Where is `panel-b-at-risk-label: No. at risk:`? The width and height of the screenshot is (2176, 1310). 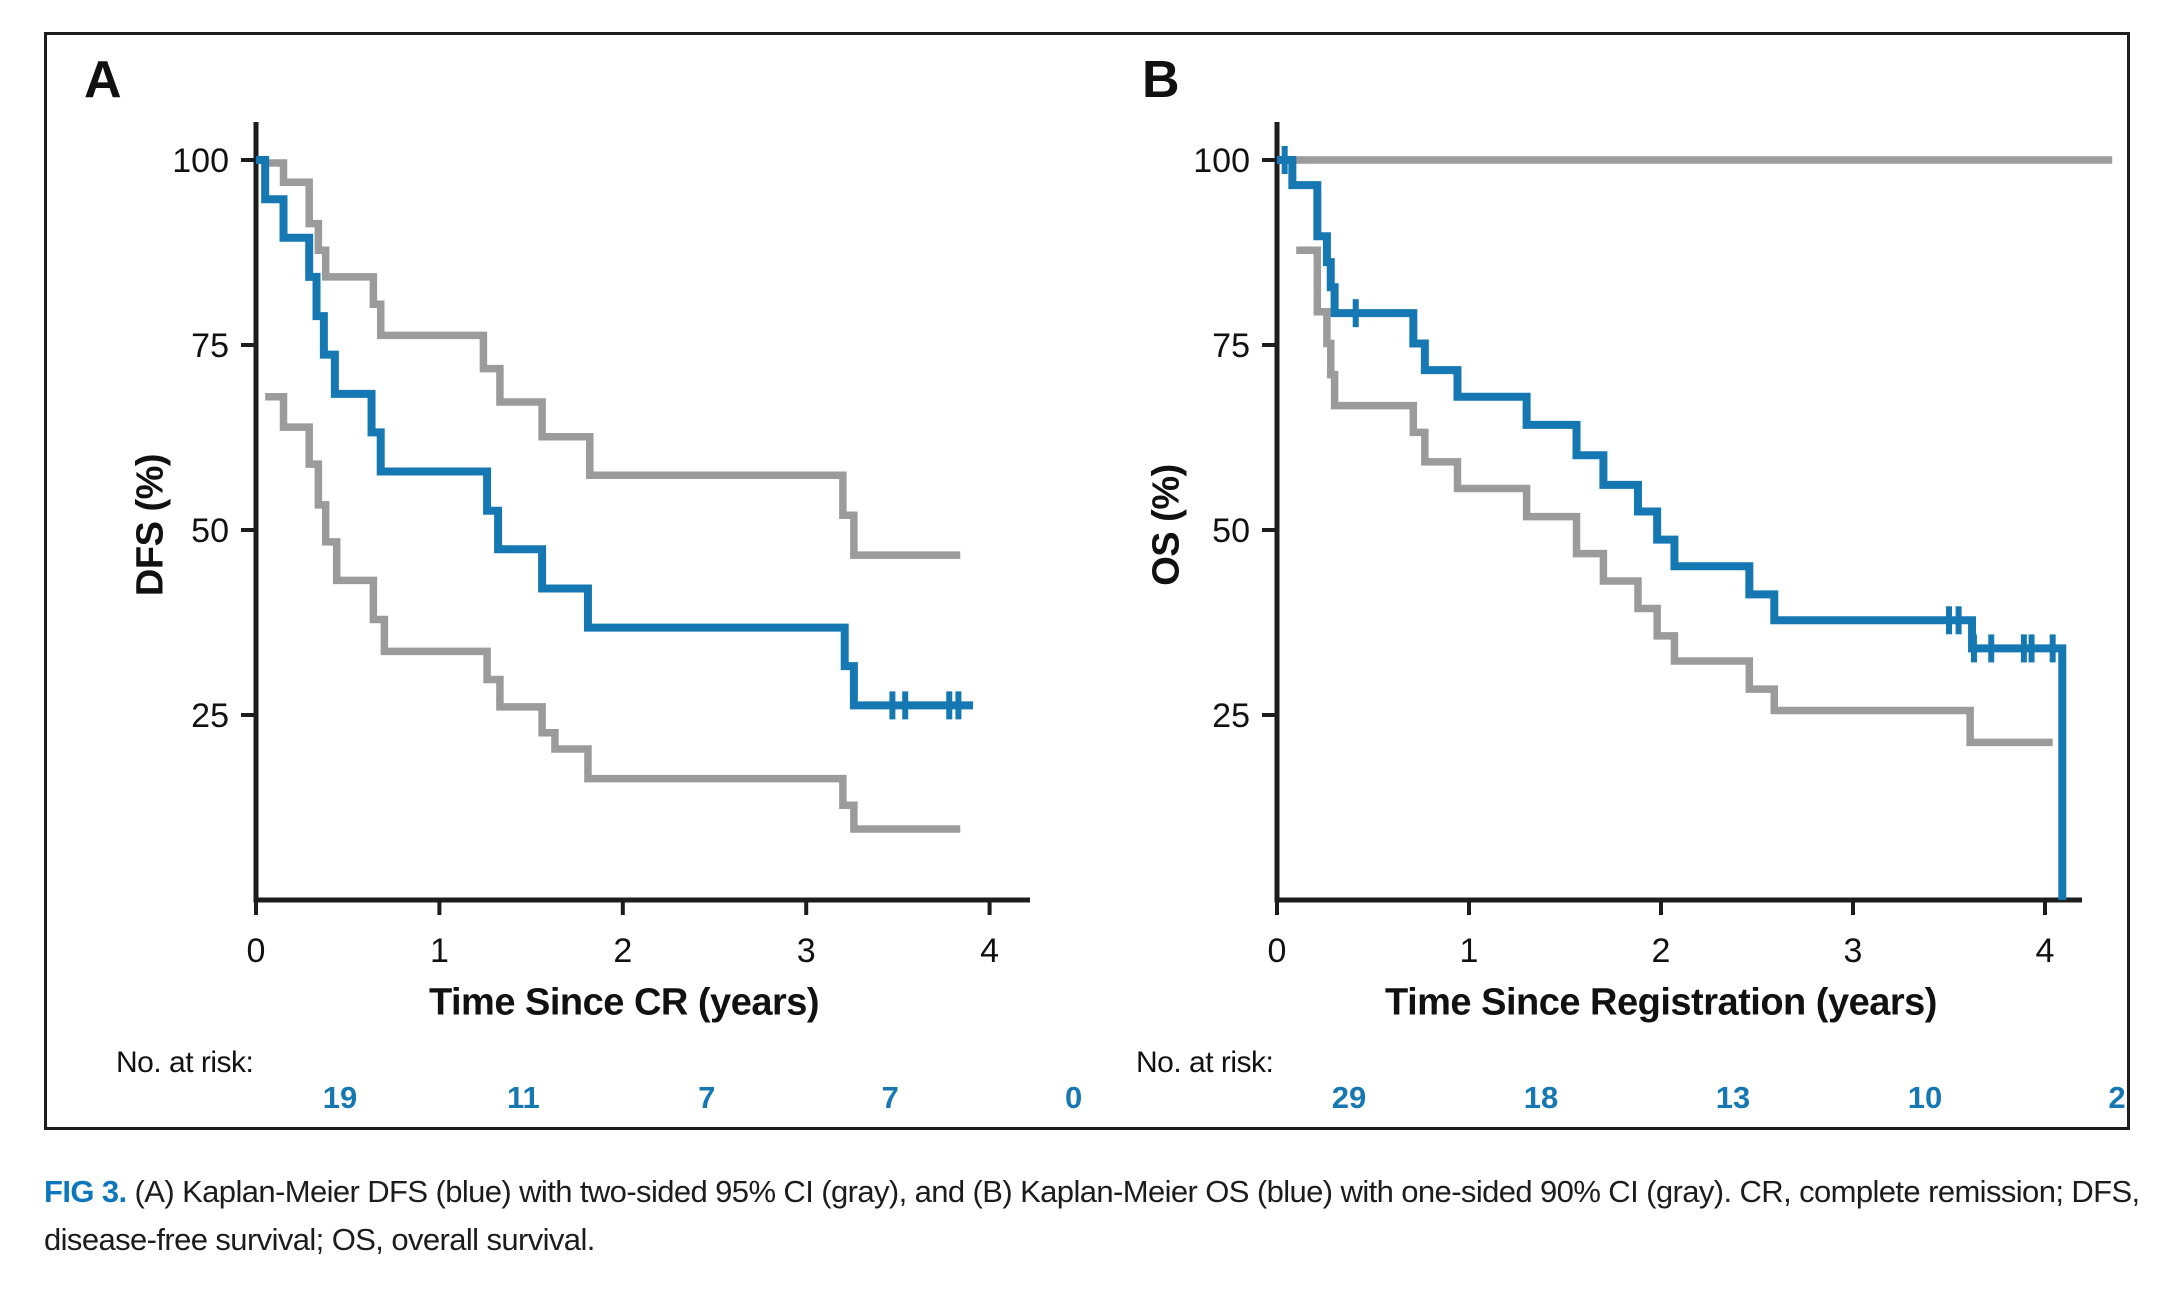 panel-b-at-risk-label: No. at risk: is located at coordinates (1205, 1062).